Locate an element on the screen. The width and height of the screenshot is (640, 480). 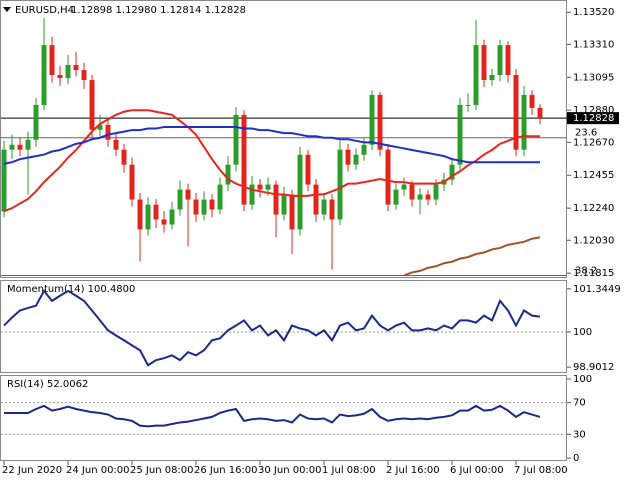
x-tick-label: 2 Jul 16:00 is located at coordinates (413, 470).